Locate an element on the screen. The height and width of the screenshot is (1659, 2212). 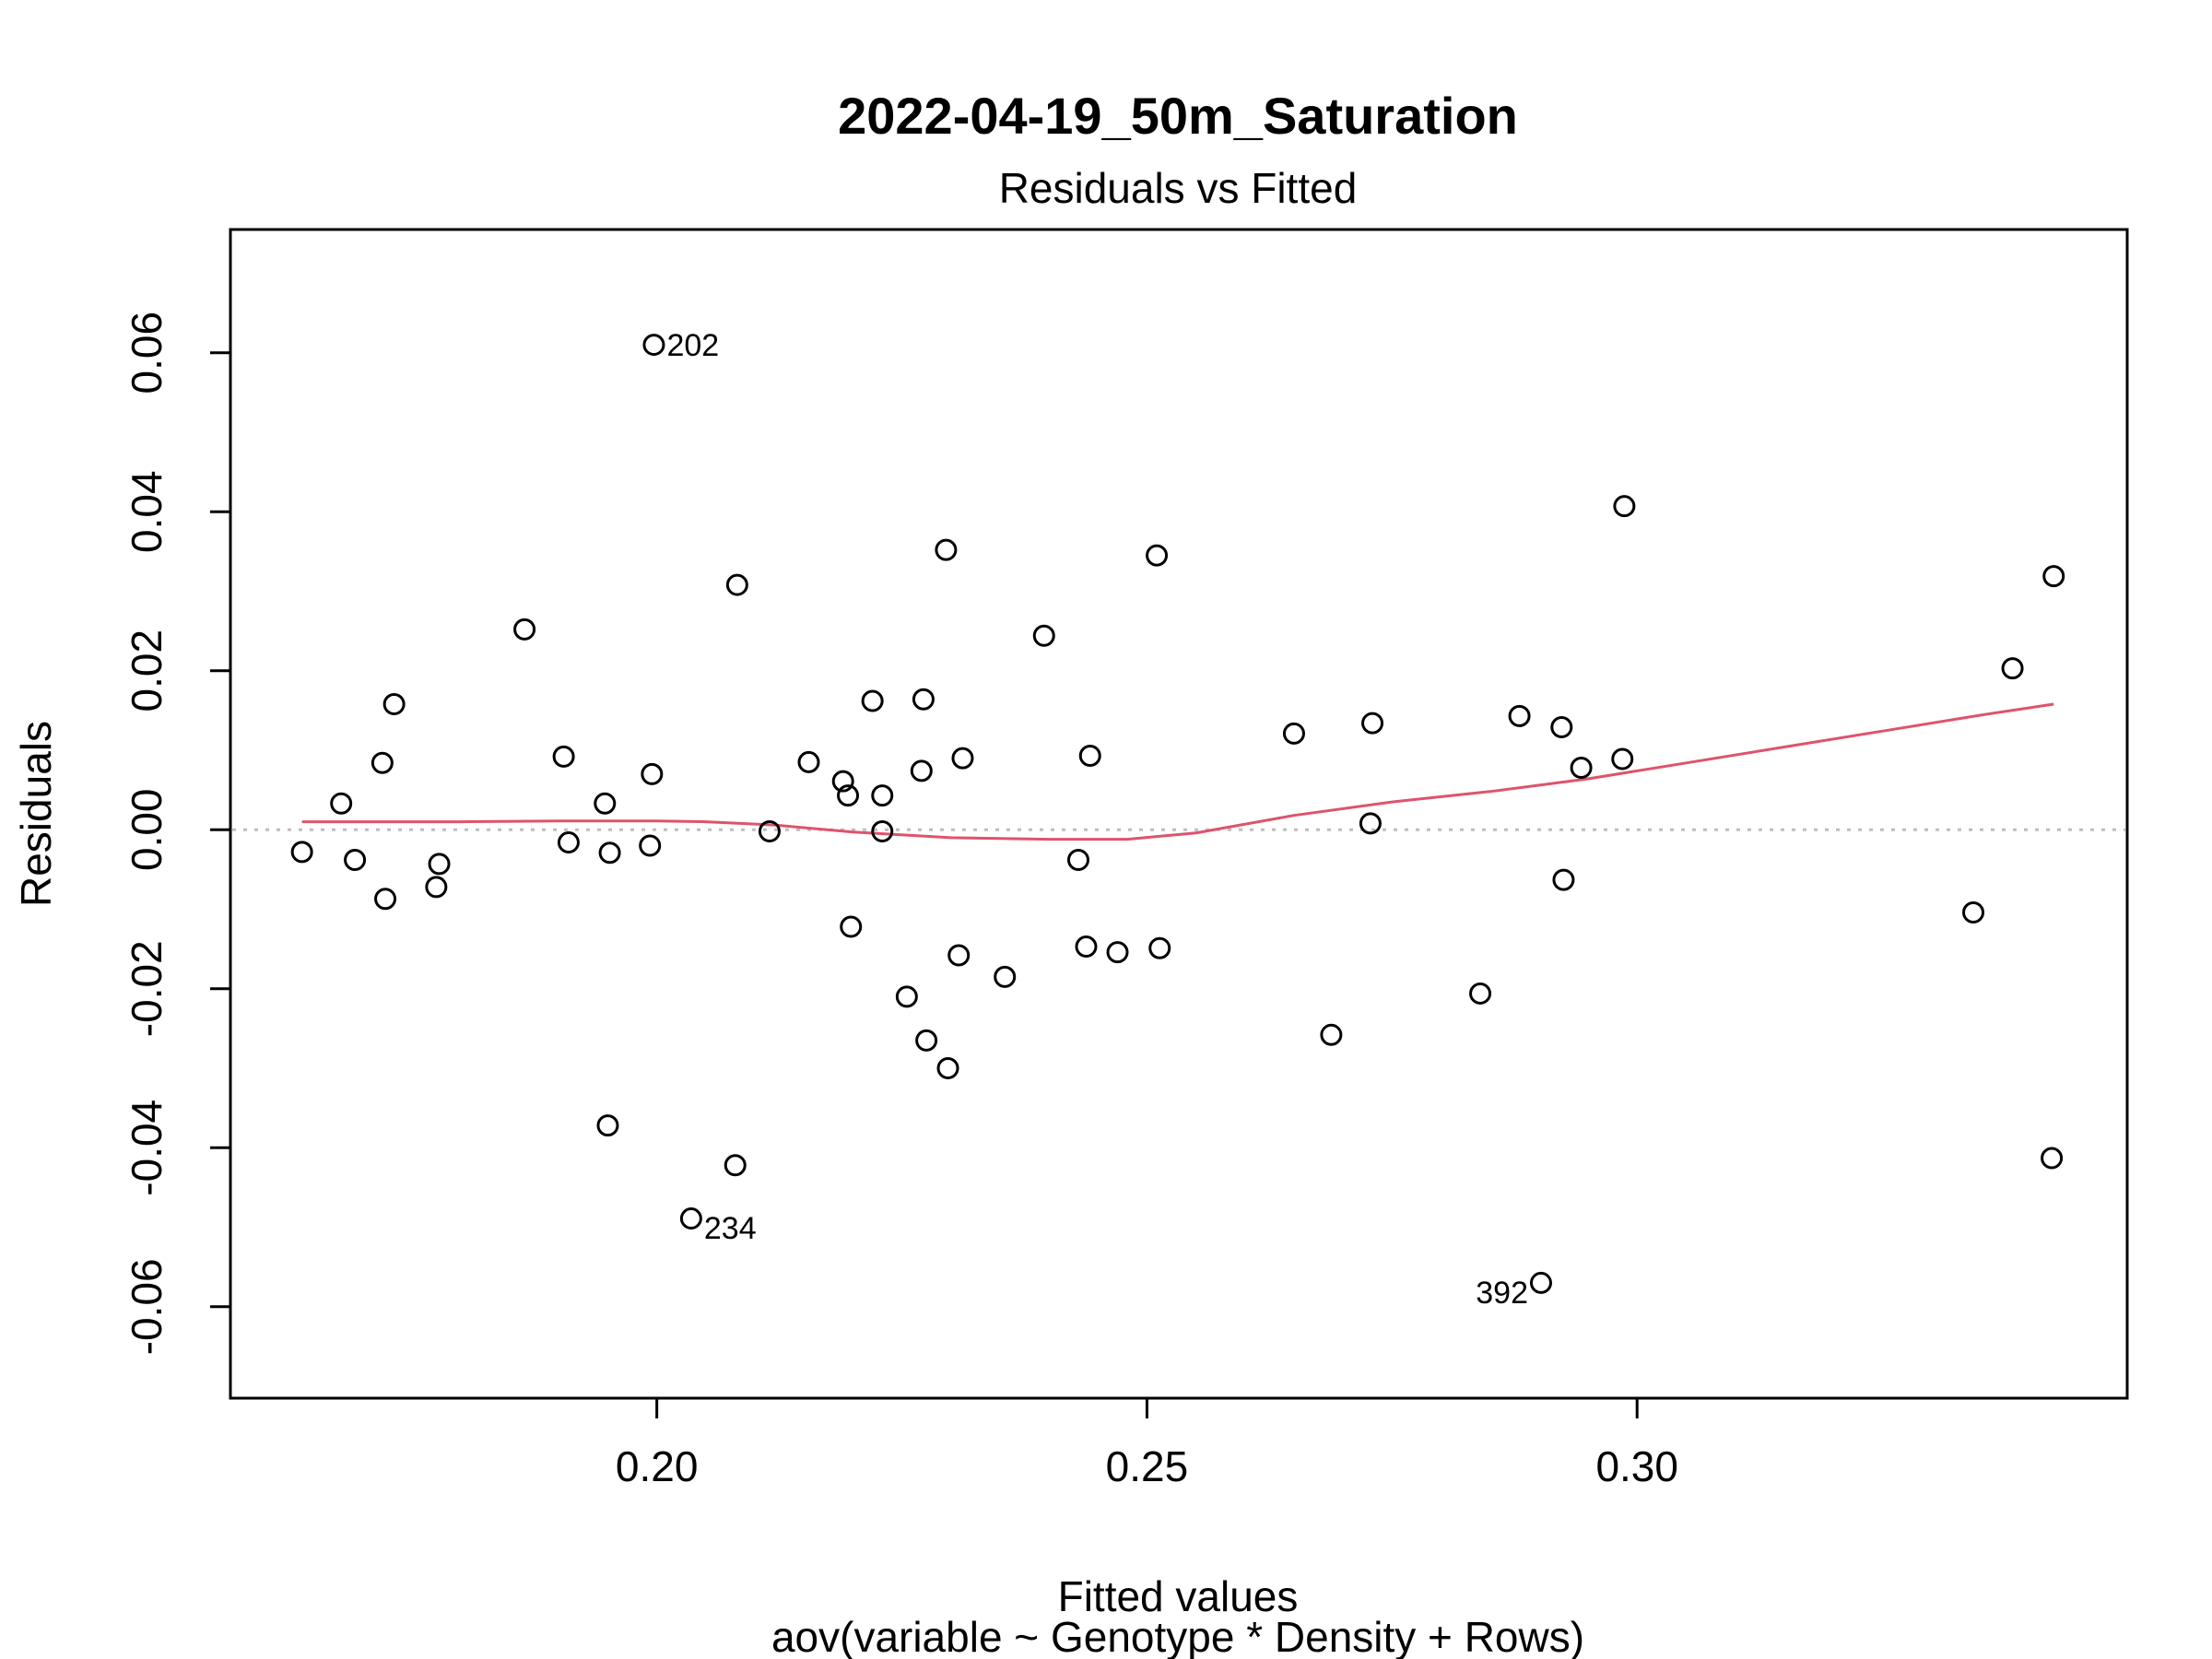
y-tick-label-3: 0.00 is located at coordinates (147, 829).